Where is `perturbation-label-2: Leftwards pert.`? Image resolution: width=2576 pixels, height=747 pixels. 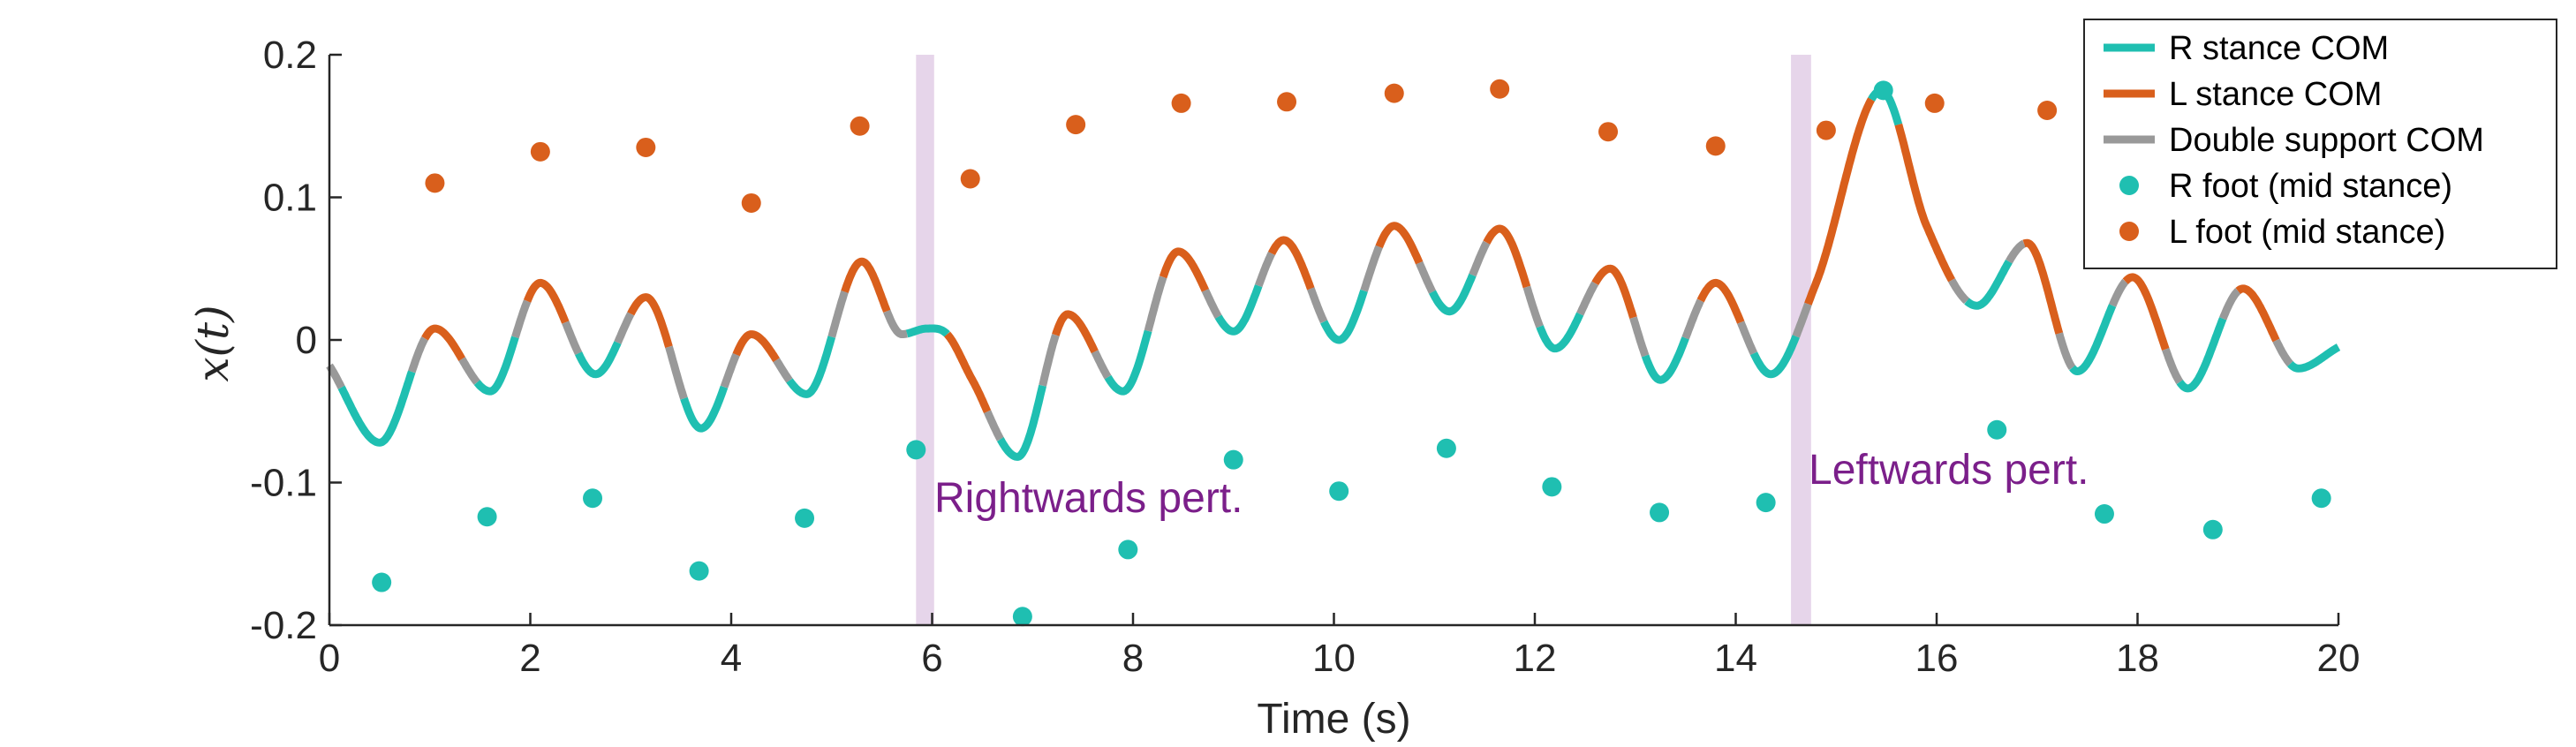 perturbation-label-2: Leftwards pert. is located at coordinates (1949, 471).